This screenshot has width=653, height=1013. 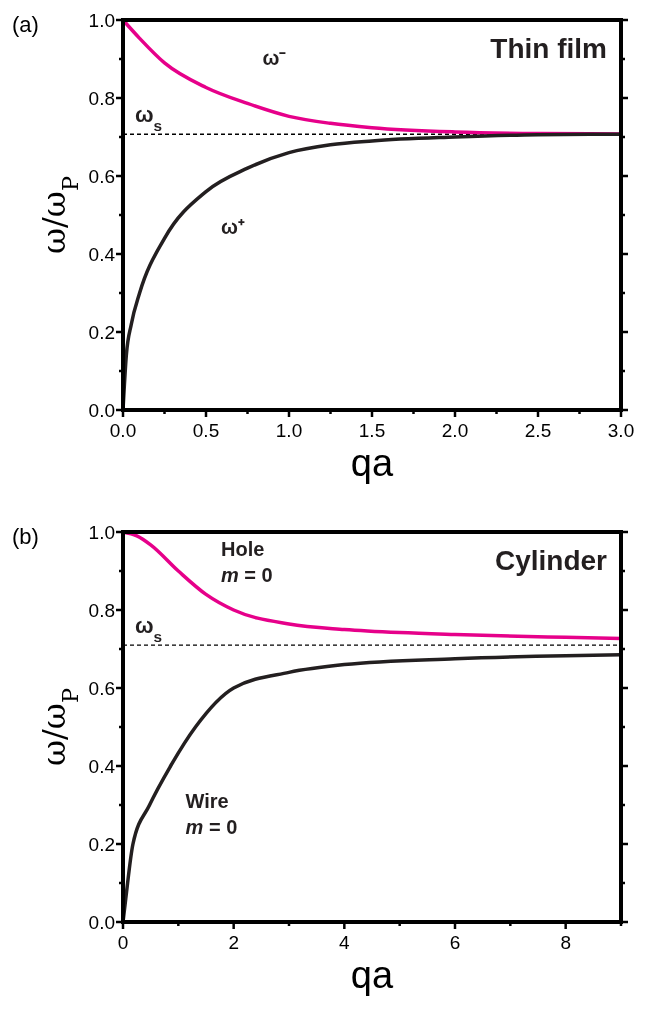 What do you see at coordinates (548, 48) in the screenshot?
I see `text: Thin film` at bounding box center [548, 48].